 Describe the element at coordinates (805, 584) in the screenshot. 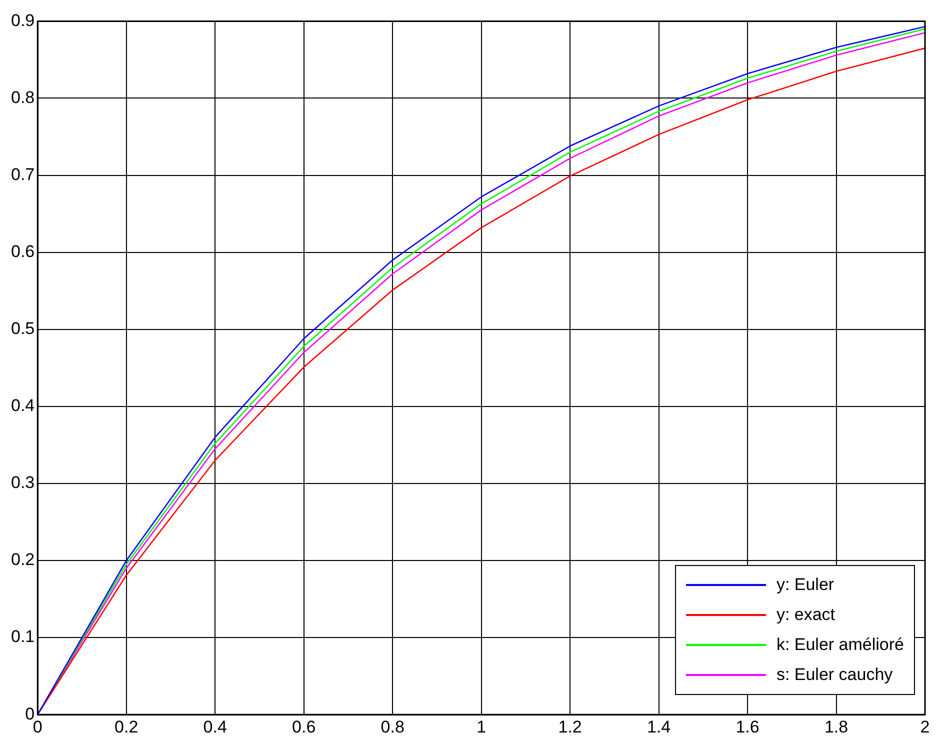

I see `legend-label: y: Euler` at that location.